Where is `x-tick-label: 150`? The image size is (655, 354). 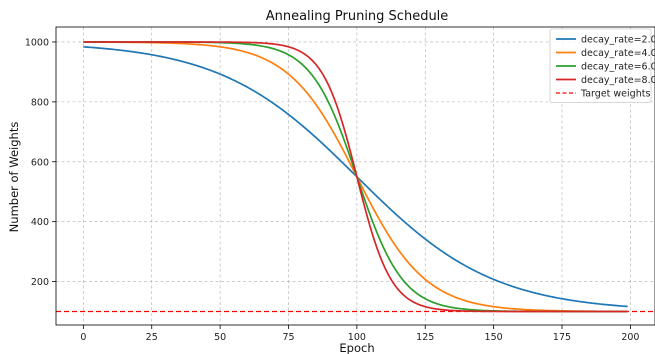 x-tick-label: 150 is located at coordinates (494, 337).